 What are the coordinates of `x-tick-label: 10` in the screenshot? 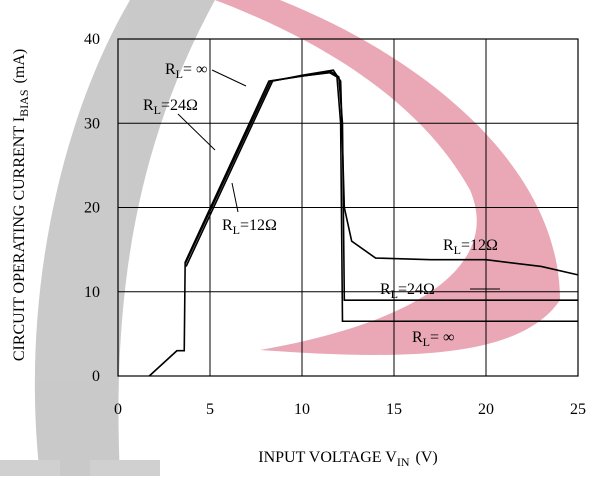 It's located at (302, 409).